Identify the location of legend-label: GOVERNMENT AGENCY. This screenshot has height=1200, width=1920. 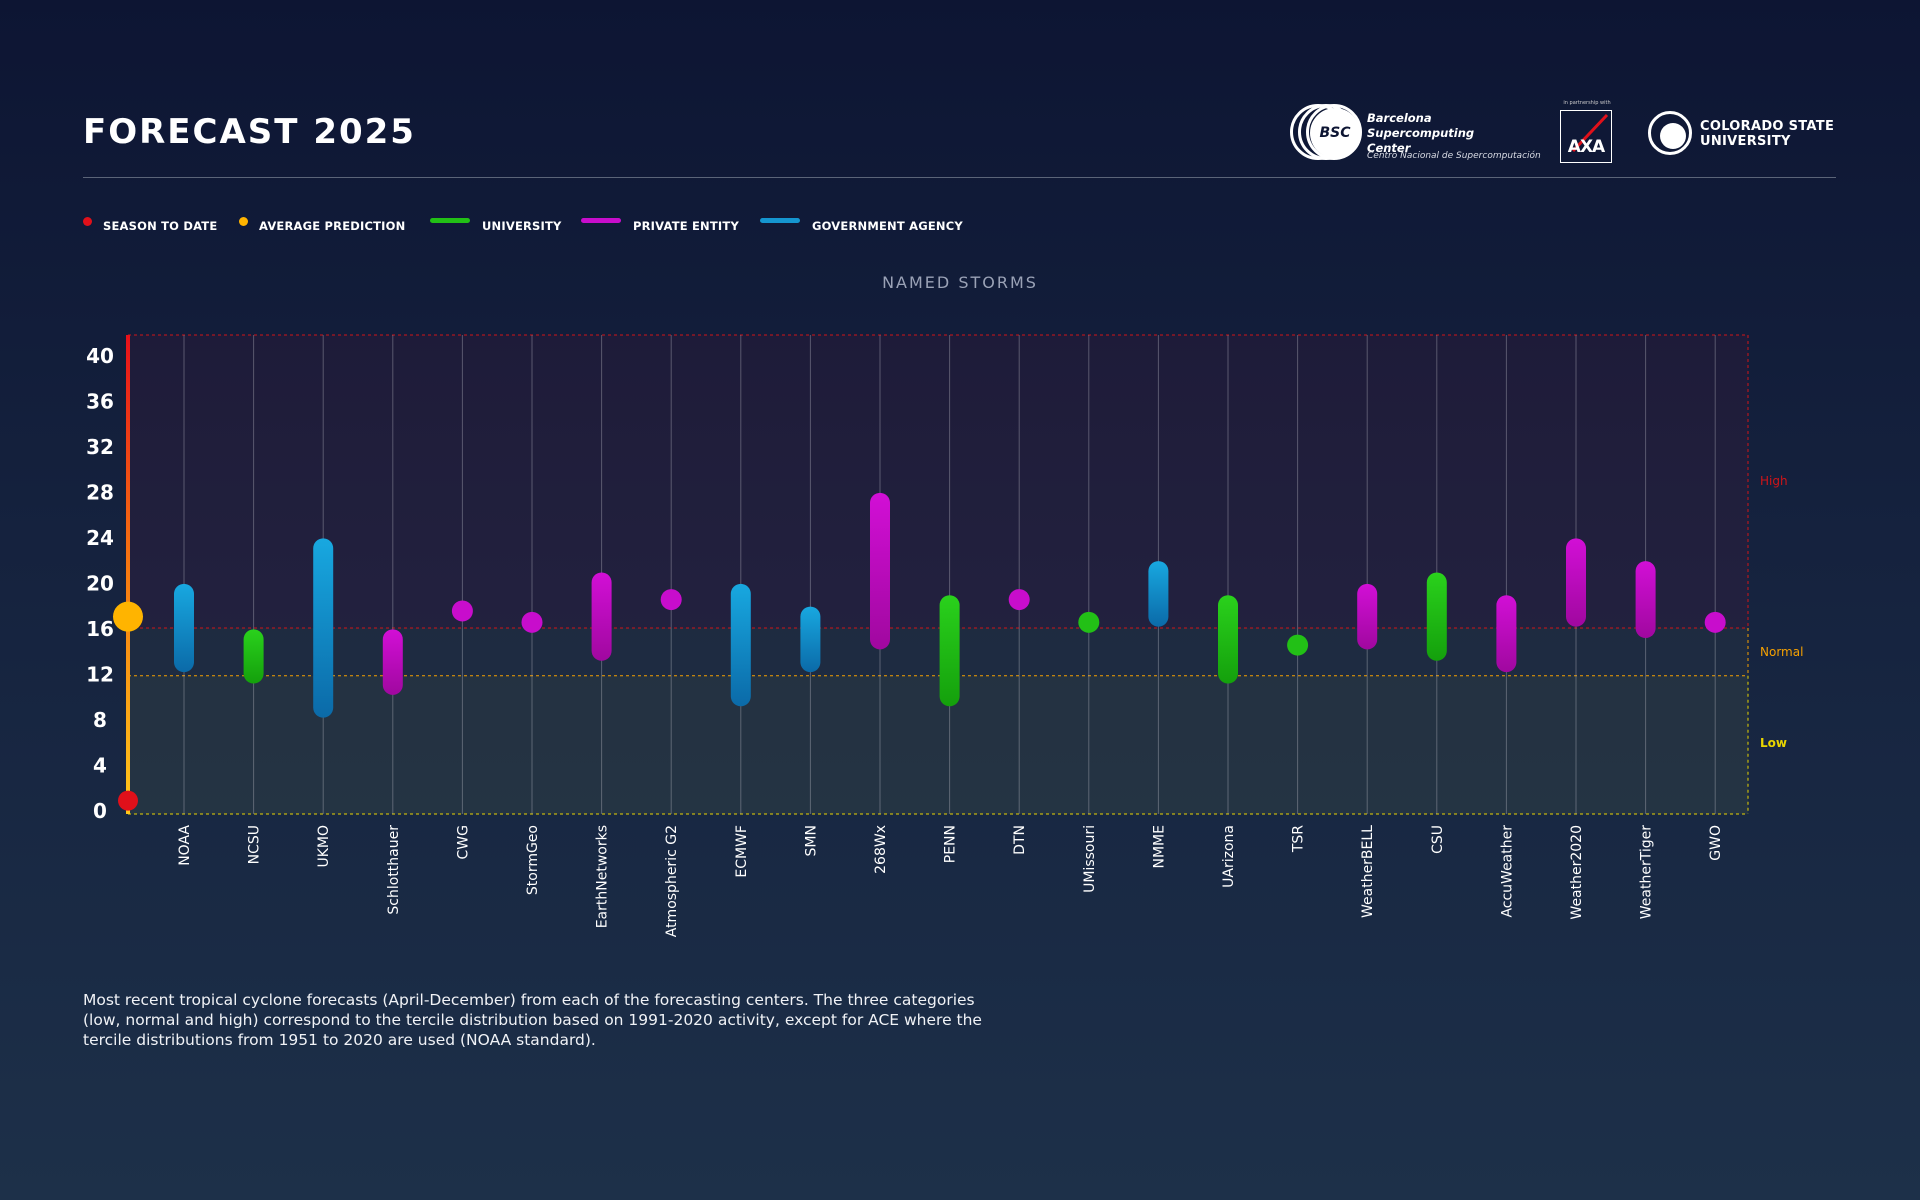
(887, 226).